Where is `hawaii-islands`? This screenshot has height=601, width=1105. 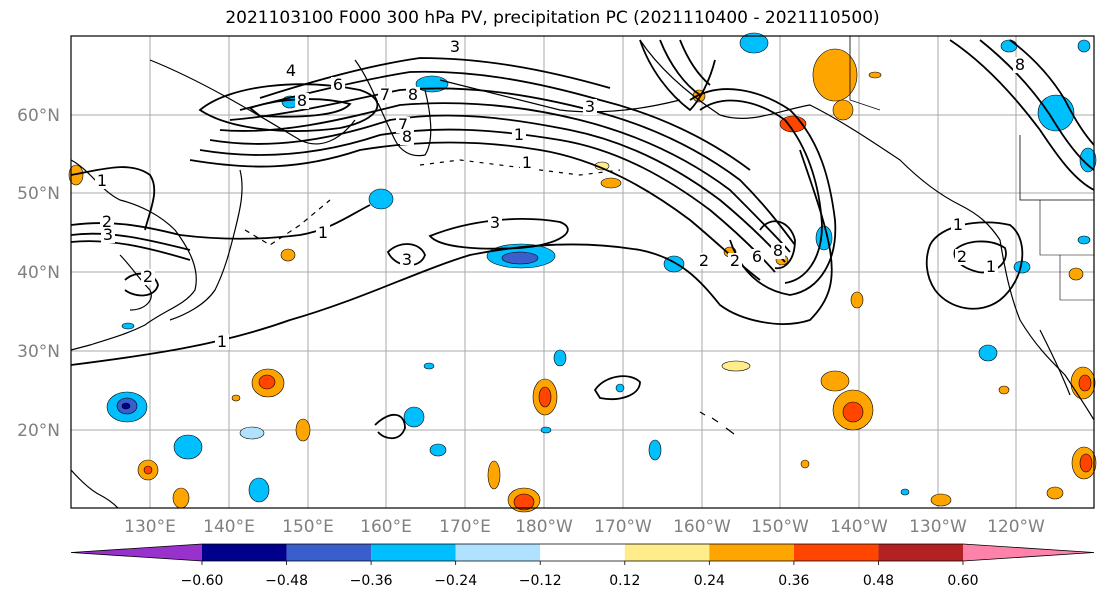
hawaii-islands is located at coordinates (717, 423).